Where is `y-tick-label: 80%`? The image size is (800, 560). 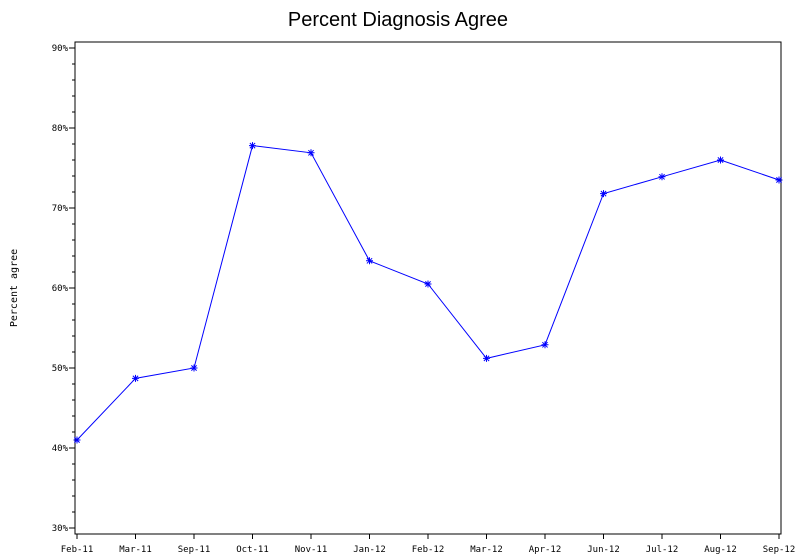 y-tick-label: 80% is located at coordinates (60, 129).